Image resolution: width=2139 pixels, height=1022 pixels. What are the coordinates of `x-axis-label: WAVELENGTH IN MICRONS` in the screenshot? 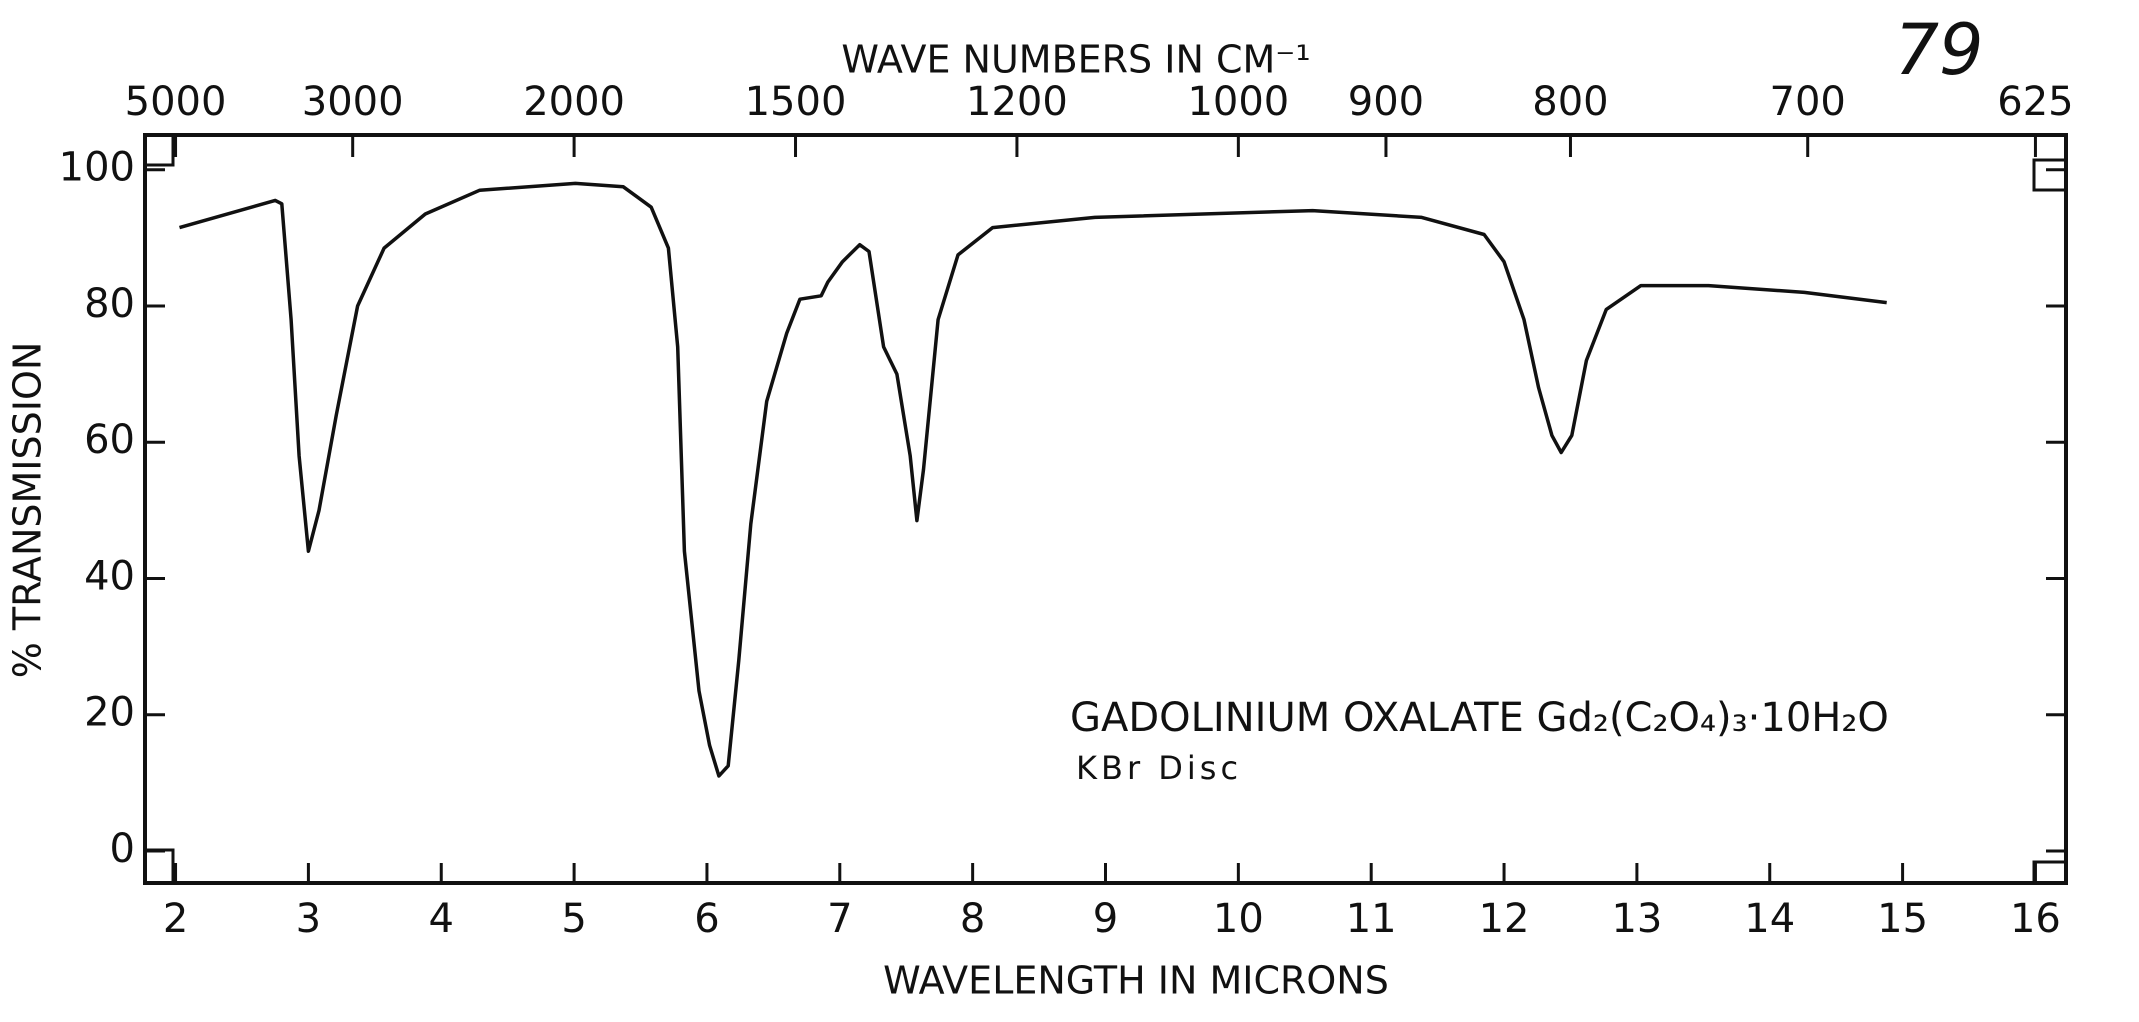 It's located at (1136, 981).